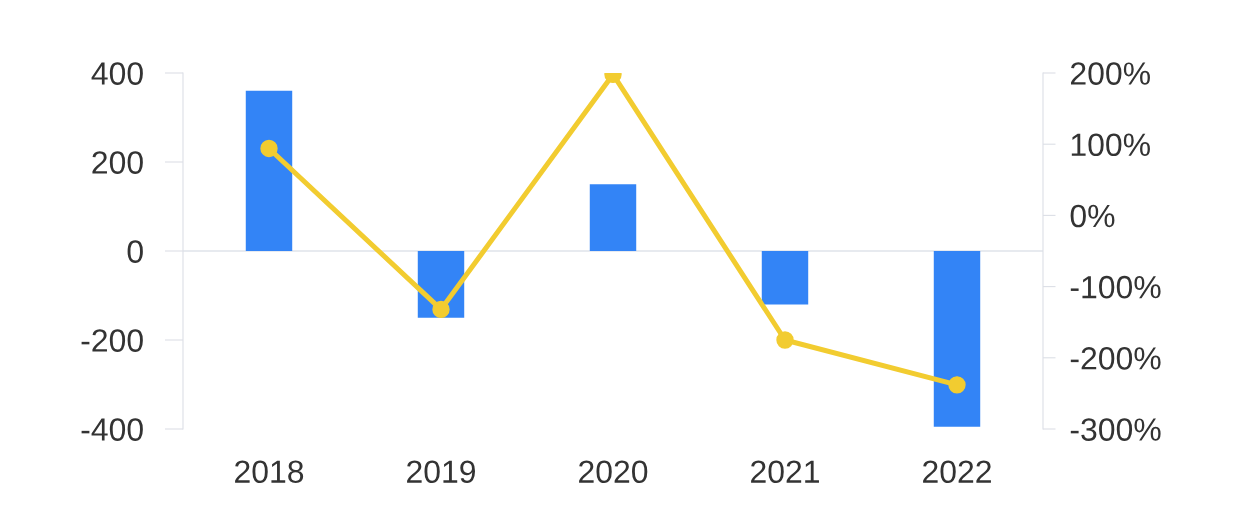  What do you see at coordinates (441, 472) in the screenshot?
I see `x-tick-label: 2019` at bounding box center [441, 472].